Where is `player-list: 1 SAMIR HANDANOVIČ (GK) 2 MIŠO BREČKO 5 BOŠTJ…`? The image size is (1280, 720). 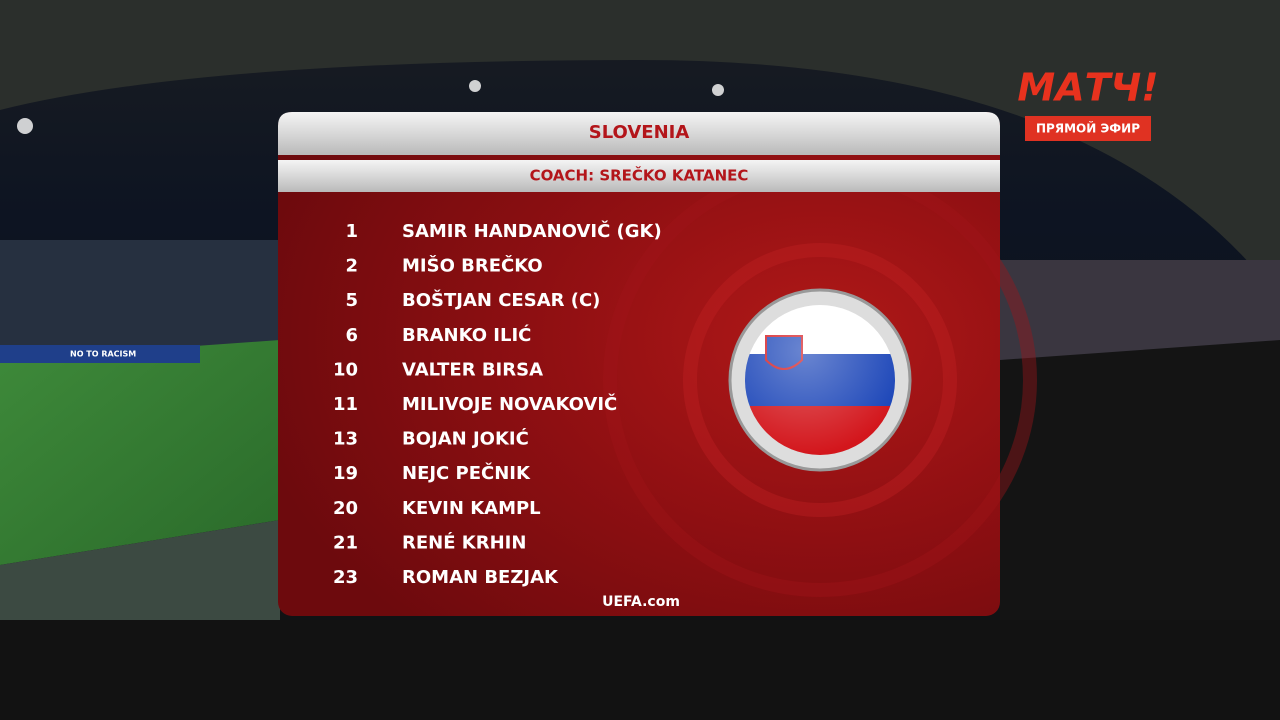 player-list: 1 SAMIR HANDANOVIČ (GK) 2 MIŠO BREČKO 5 BOŠTJ… is located at coordinates (497, 404).